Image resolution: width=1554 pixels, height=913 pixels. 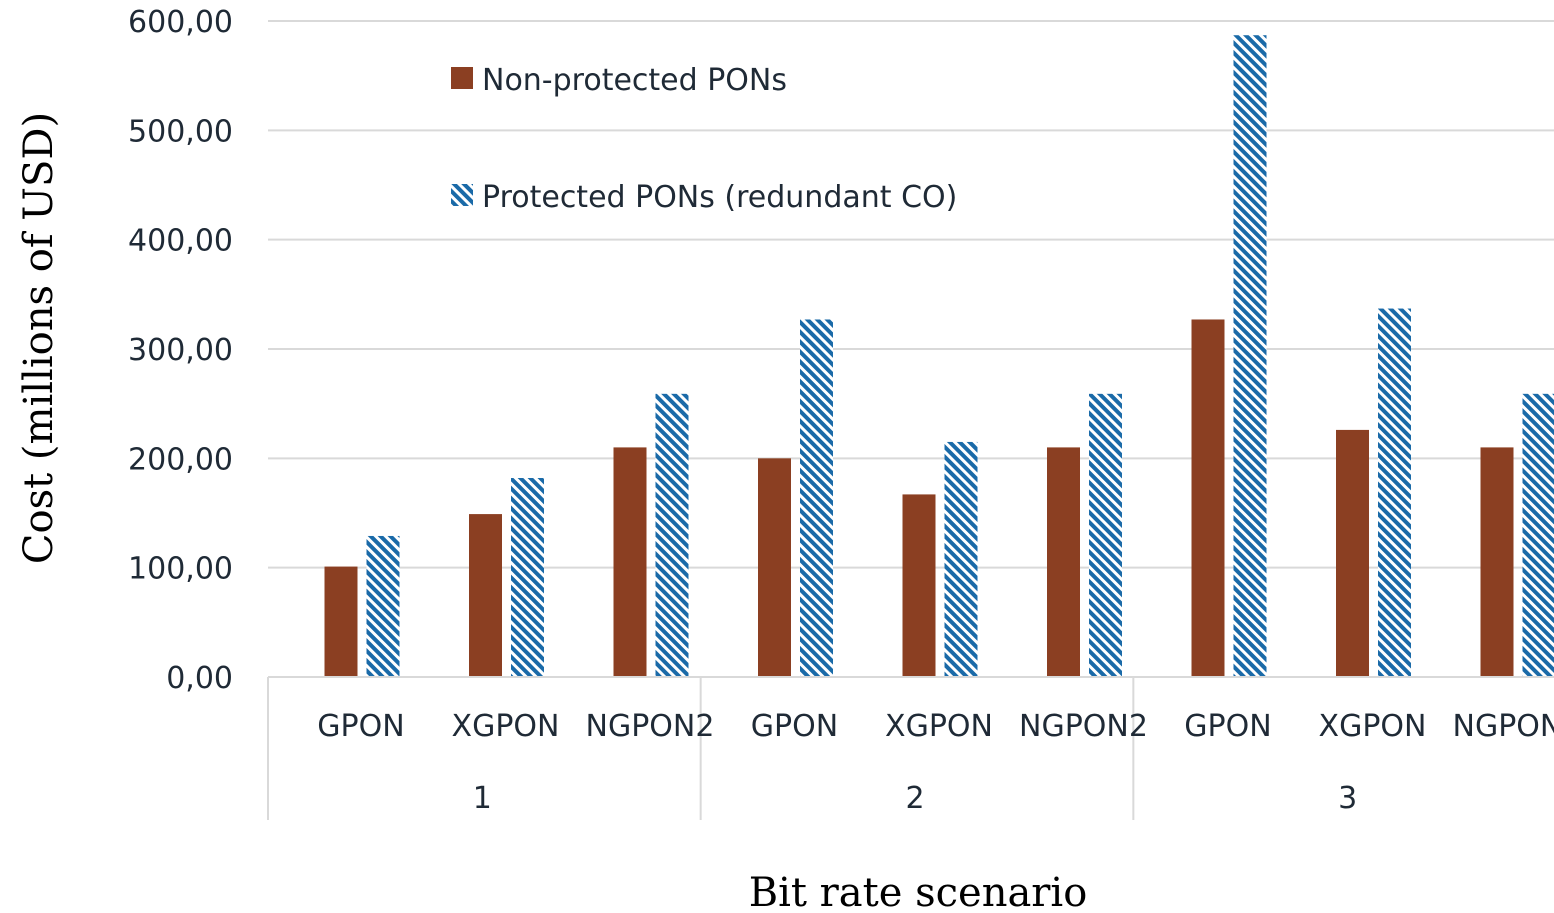 I want to click on y-tick-label: 200,00, so click(x=180, y=459).